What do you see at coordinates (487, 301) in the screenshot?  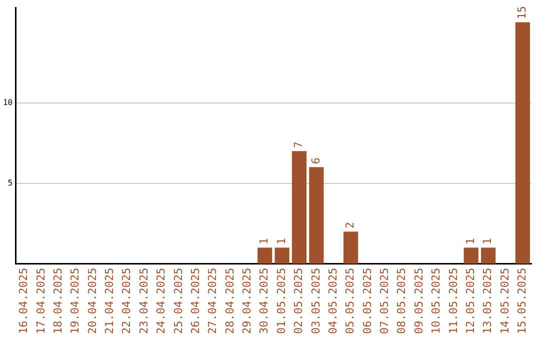 I see `x-tick-label: 13.05.2025` at bounding box center [487, 301].